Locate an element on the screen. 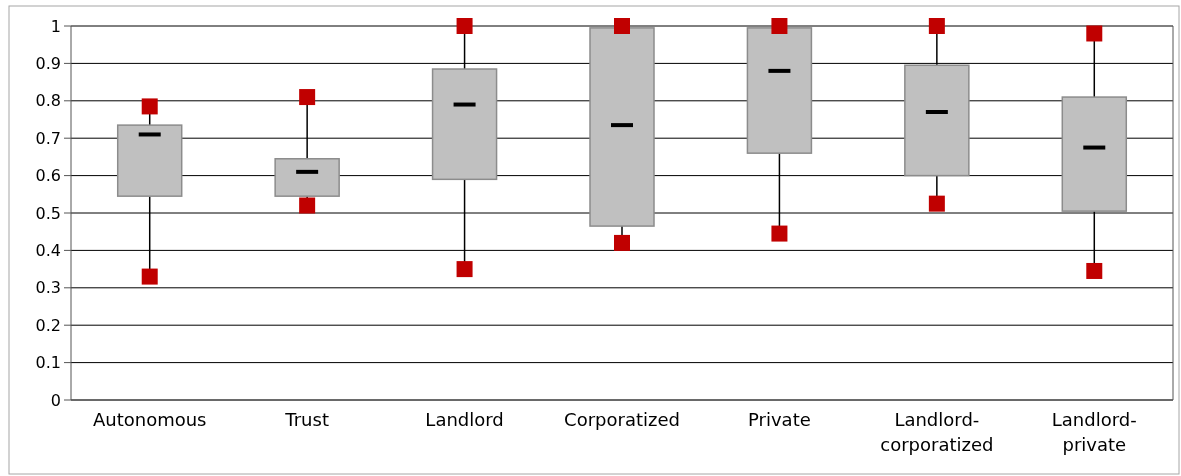 The width and height of the screenshot is (1181, 476). x-tick-label: Landlord-corporatized is located at coordinates (937, 432).